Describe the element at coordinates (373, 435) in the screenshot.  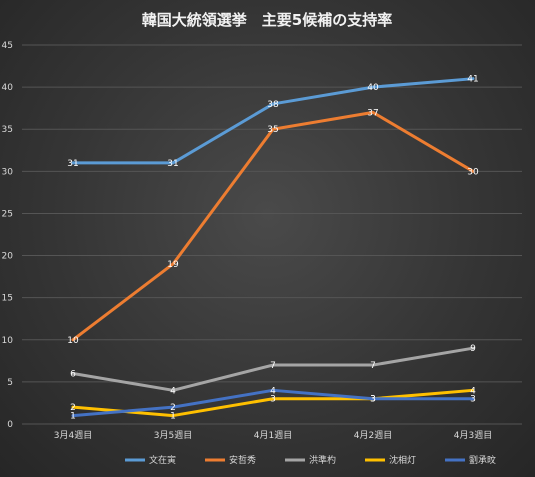
I see `x-tick-label: 4月2週目` at that location.